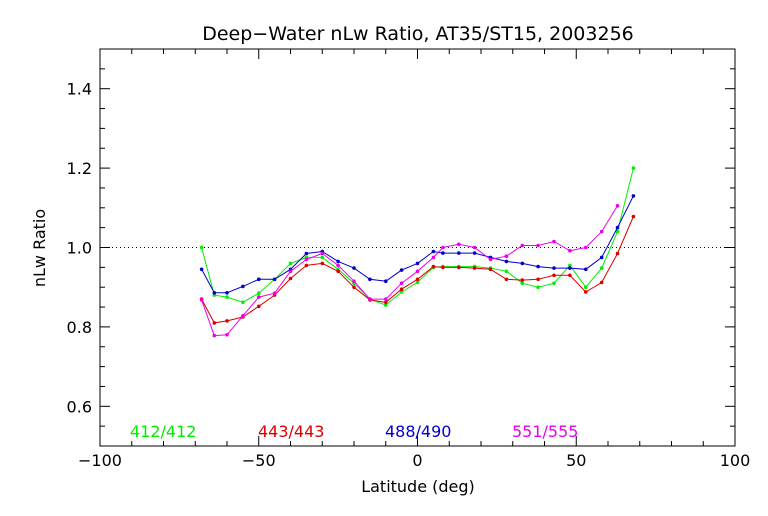 This screenshot has height=516, width=768. What do you see at coordinates (39, 248) in the screenshot?
I see `y-axis-label: nLw Ratio` at bounding box center [39, 248].